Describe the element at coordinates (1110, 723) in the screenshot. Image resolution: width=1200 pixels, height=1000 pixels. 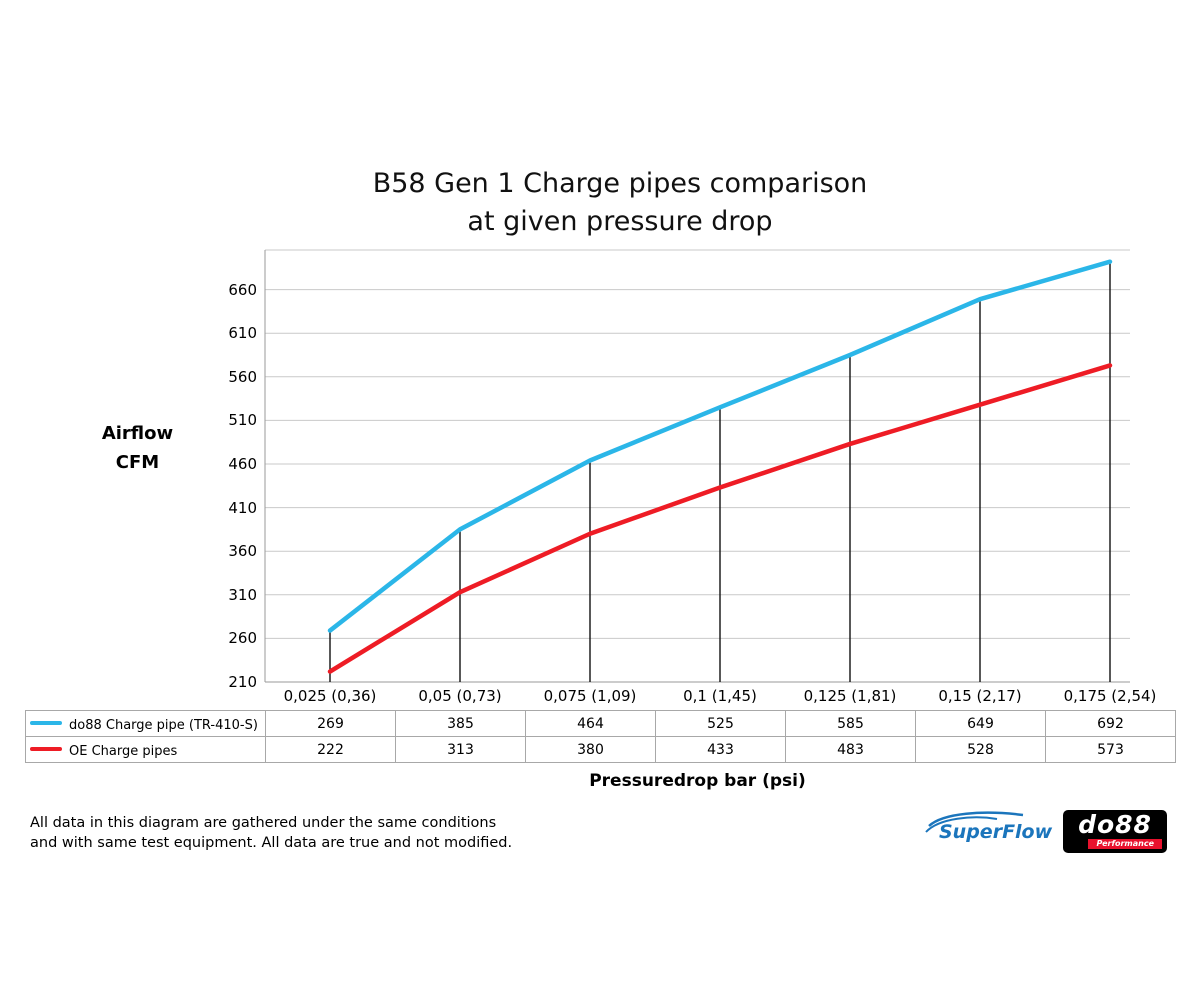
I see `table-value: 692` at that location.